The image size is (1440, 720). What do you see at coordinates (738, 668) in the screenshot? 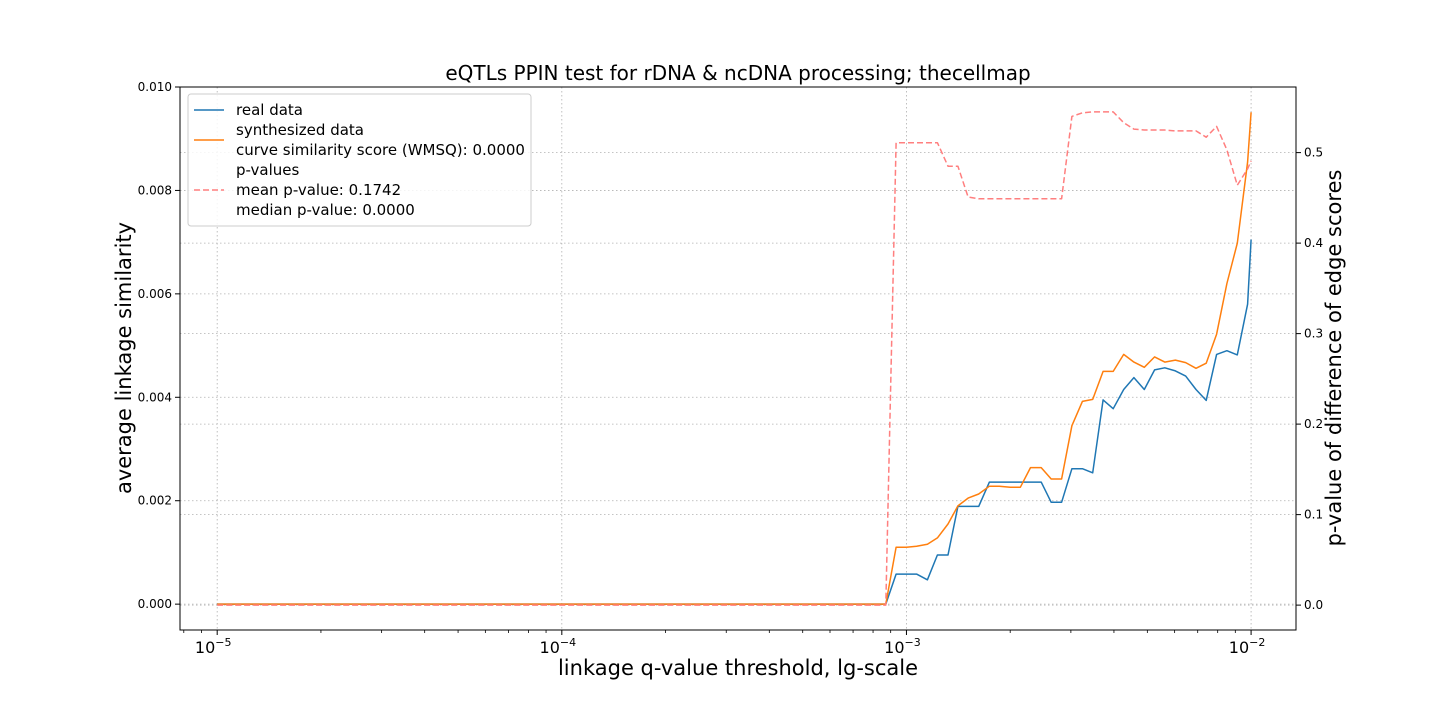
I see `x-axis-label: linkage q-value threshold, lg-scale` at bounding box center [738, 668].